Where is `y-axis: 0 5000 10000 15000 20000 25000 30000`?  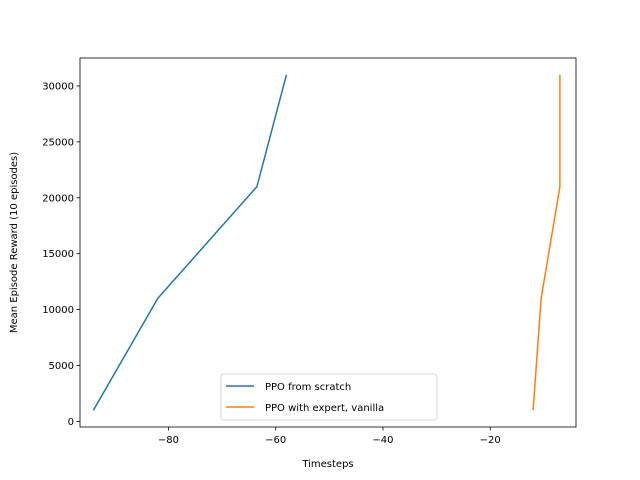
y-axis: 0 5000 10000 15000 20000 25000 30000 is located at coordinates (61, 254).